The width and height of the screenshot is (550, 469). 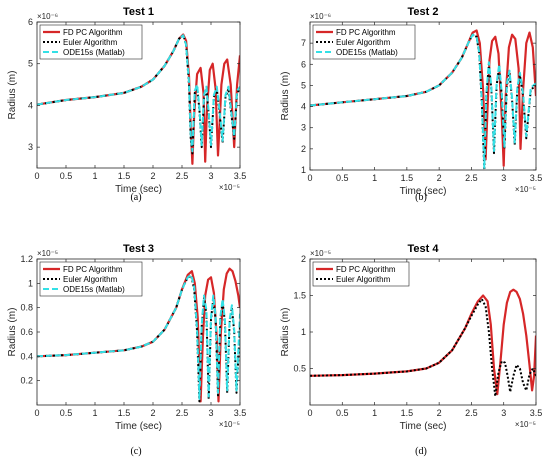 I want to click on y-tick-label: 0.2, so click(x=26, y=381).